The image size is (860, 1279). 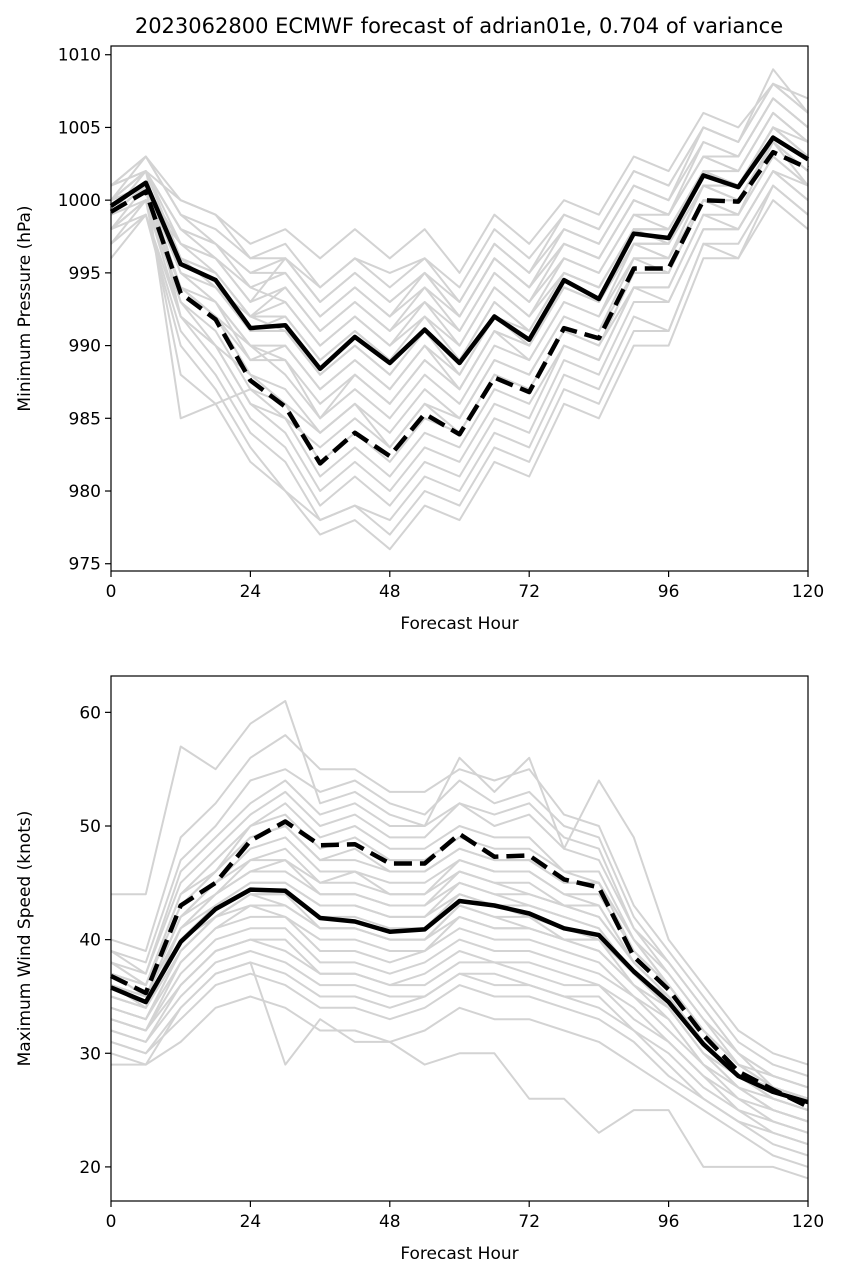 What do you see at coordinates (79, 128) in the screenshot?
I see `pressure-y-tick-label: 1005` at bounding box center [79, 128].